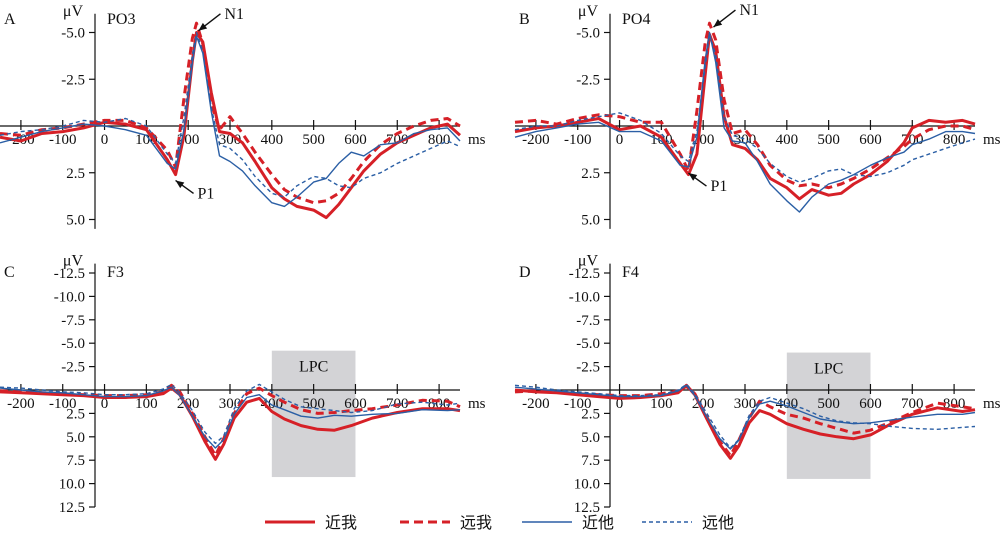 The image size is (1000, 536). What do you see at coordinates (10, 19) in the screenshot?
I see `panel-letter: A` at bounding box center [10, 19].